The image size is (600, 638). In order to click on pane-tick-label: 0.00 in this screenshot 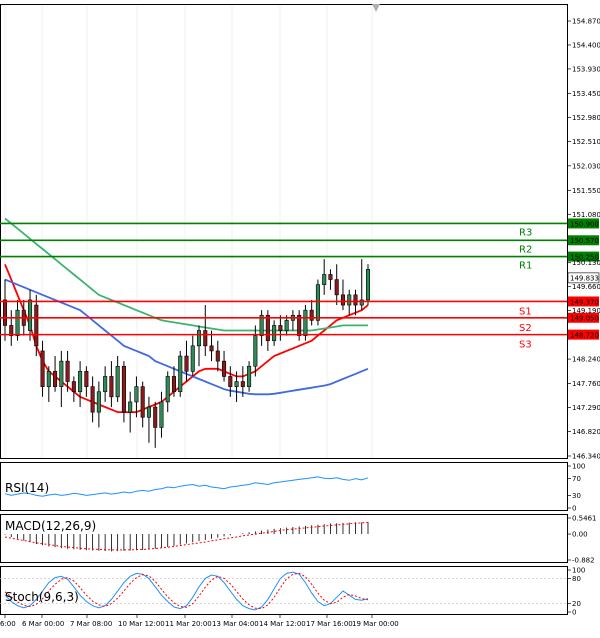, I will do `click(580, 535)`.